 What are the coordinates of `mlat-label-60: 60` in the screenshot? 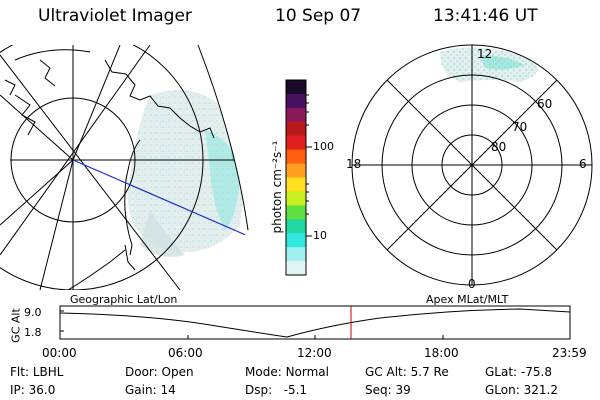 It's located at (545, 104).